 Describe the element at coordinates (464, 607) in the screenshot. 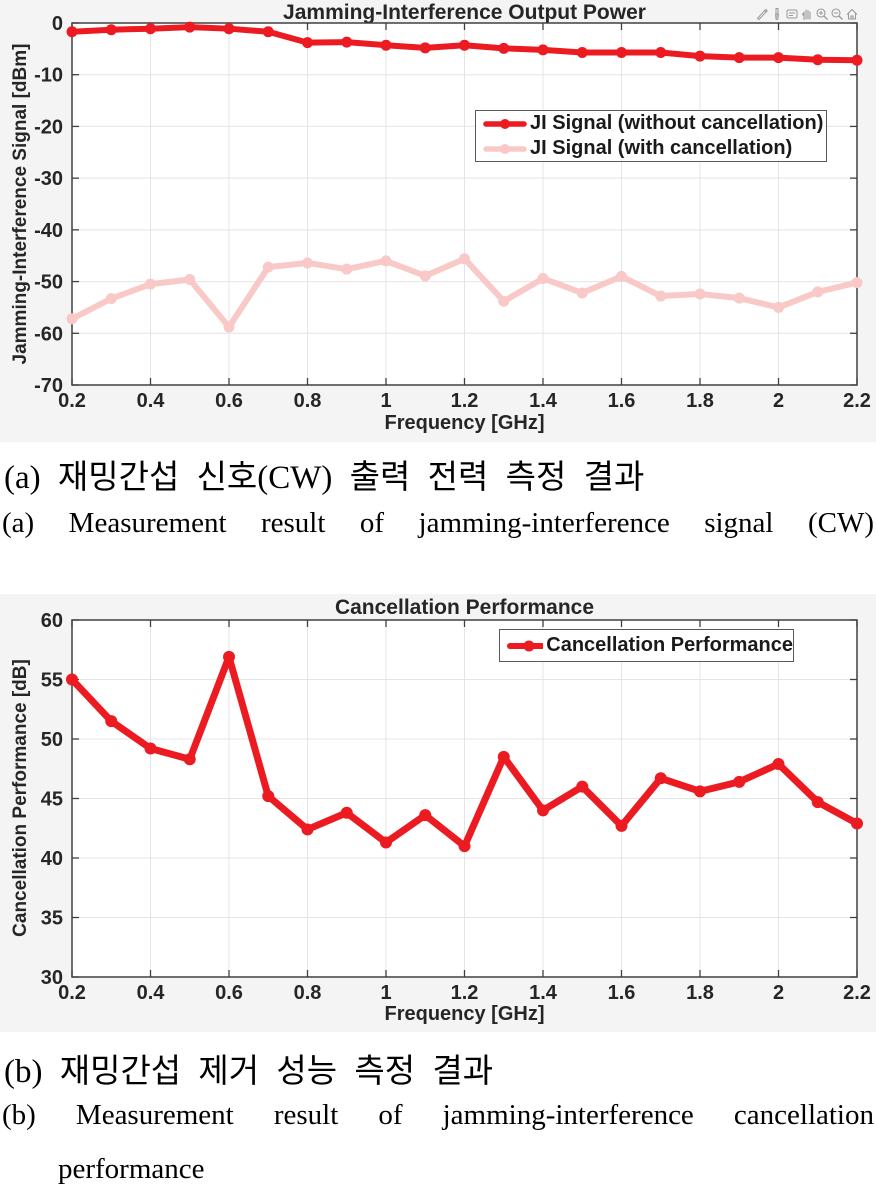

I see `chart-b-title: Cancellation Performance` at that location.